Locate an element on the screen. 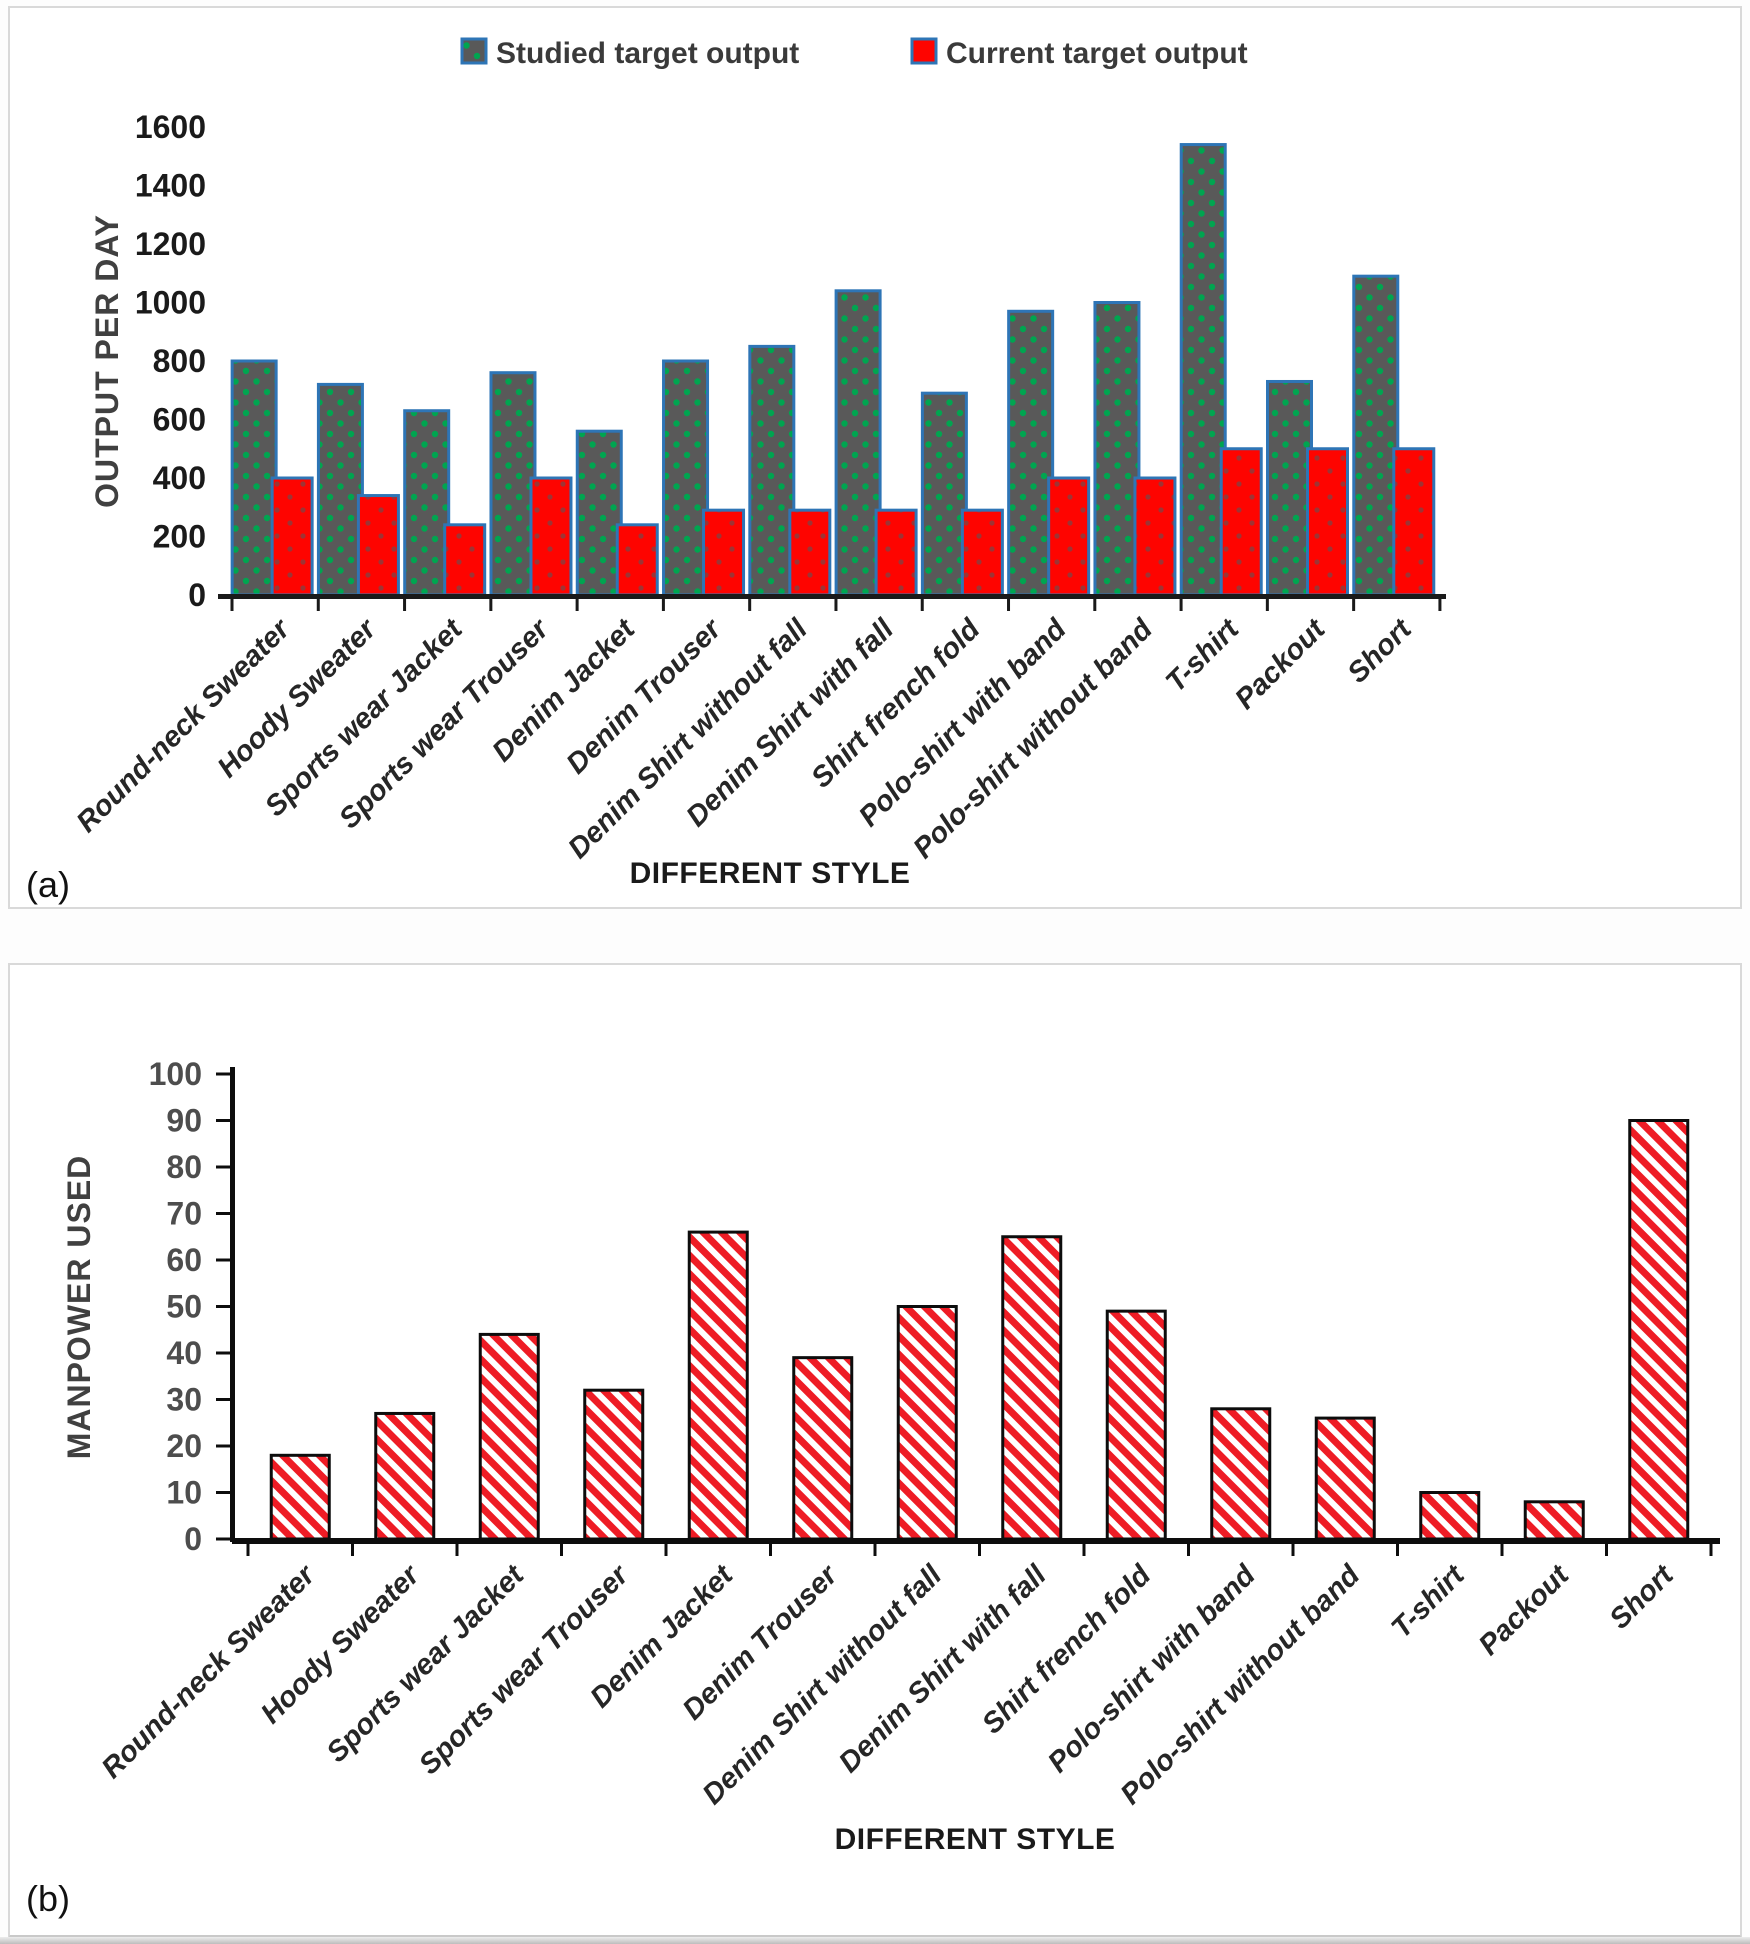 This screenshot has height=1944, width=1750. y-tick-label: 1600 is located at coordinates (170, 127).